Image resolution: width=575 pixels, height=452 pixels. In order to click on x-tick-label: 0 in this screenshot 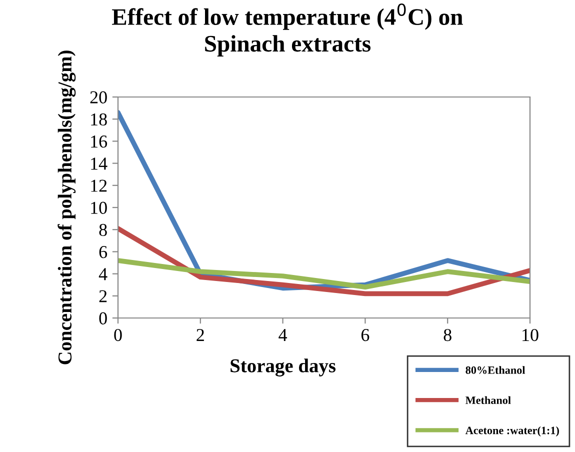, I will do `click(118, 335)`.